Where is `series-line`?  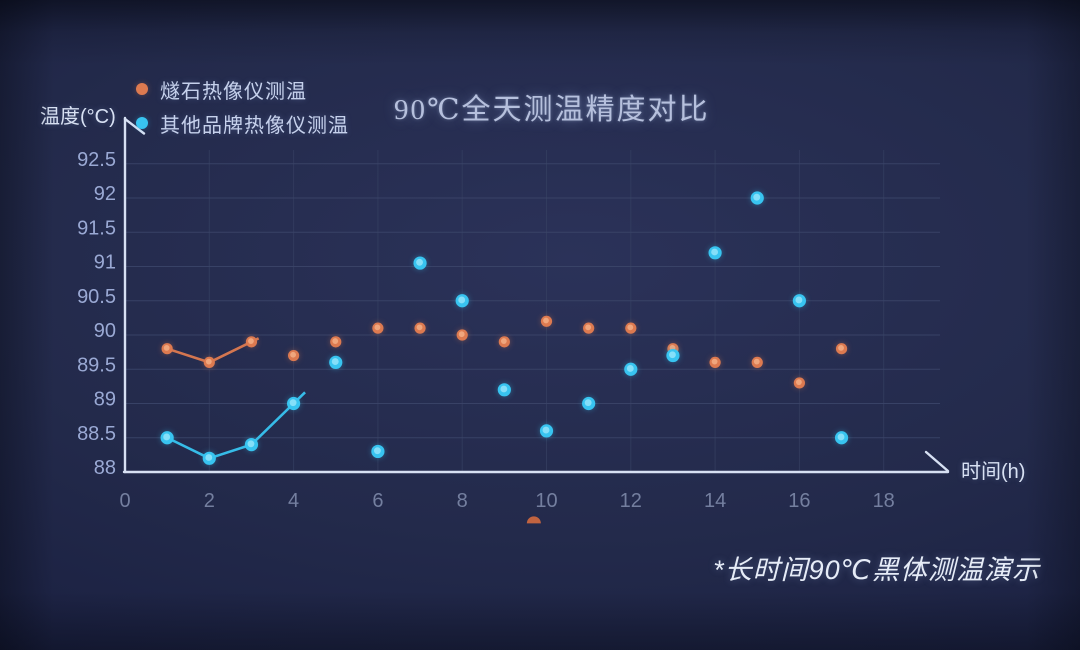
series-line is located at coordinates (236, 425).